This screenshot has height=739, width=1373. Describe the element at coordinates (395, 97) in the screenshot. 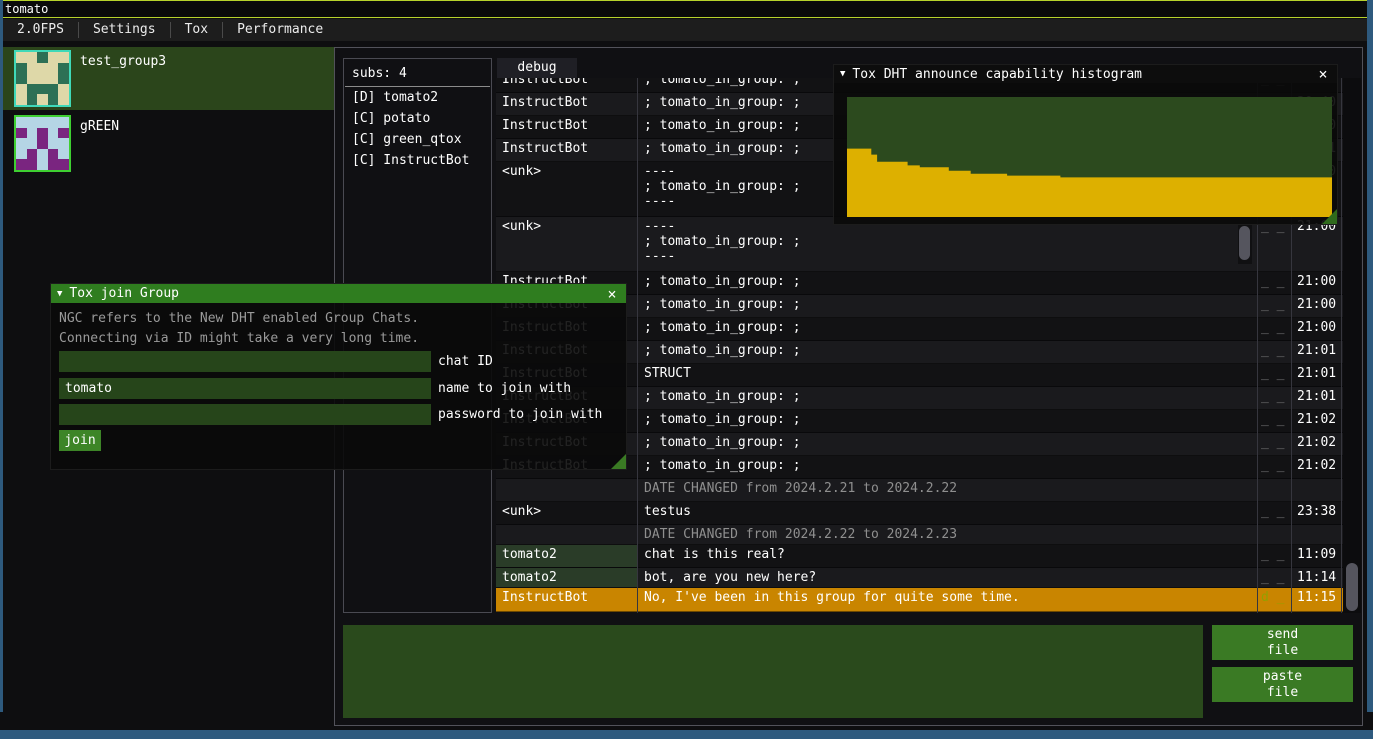

I see `member-item: [D] tomato2` at that location.